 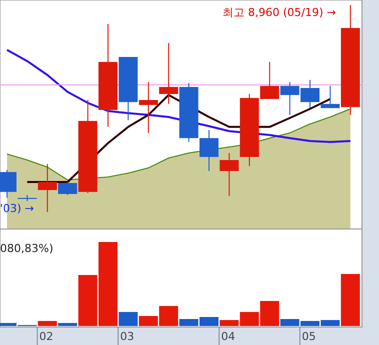 I want to click on annotation: '03) →, so click(x=17, y=208).